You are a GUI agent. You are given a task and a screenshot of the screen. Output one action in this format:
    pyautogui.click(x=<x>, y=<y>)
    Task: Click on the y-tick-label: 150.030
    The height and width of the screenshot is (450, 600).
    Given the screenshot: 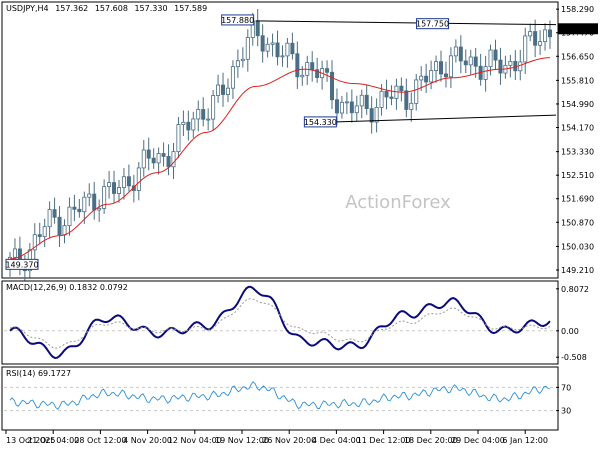 What is the action you would take?
    pyautogui.click(x=577, y=246)
    